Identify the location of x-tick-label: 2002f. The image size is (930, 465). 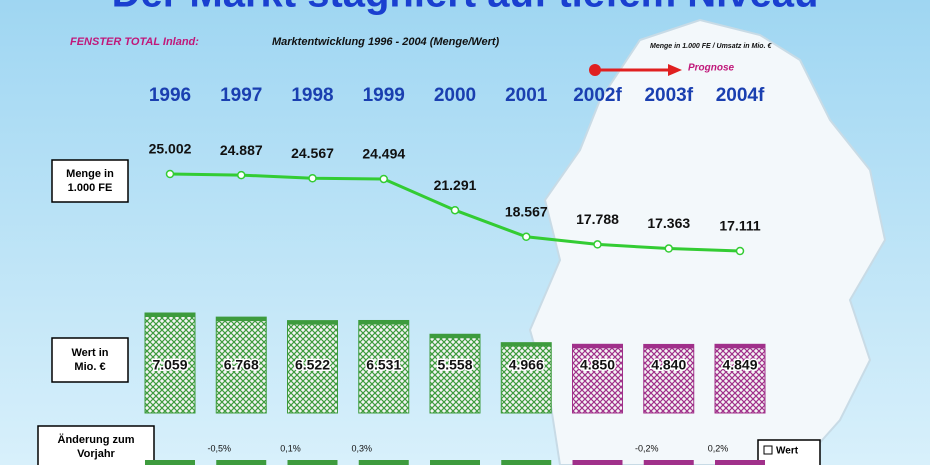
(597, 95).